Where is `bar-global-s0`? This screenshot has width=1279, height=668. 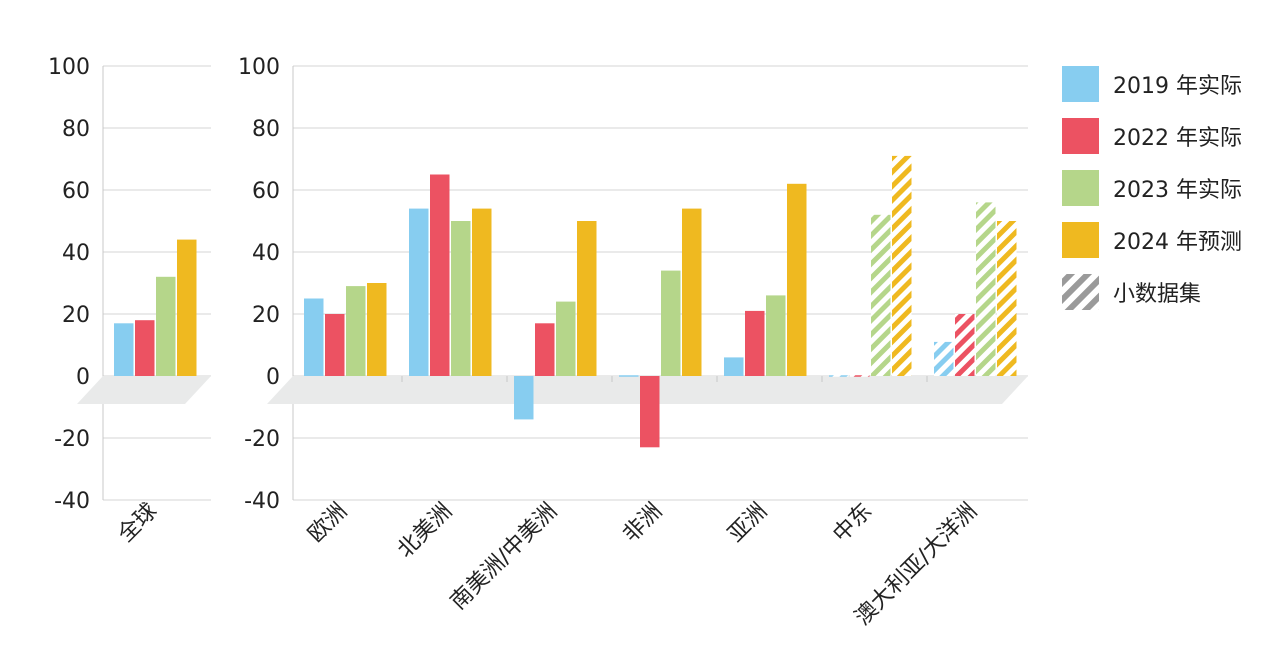
bar-global-s0 is located at coordinates (124, 349).